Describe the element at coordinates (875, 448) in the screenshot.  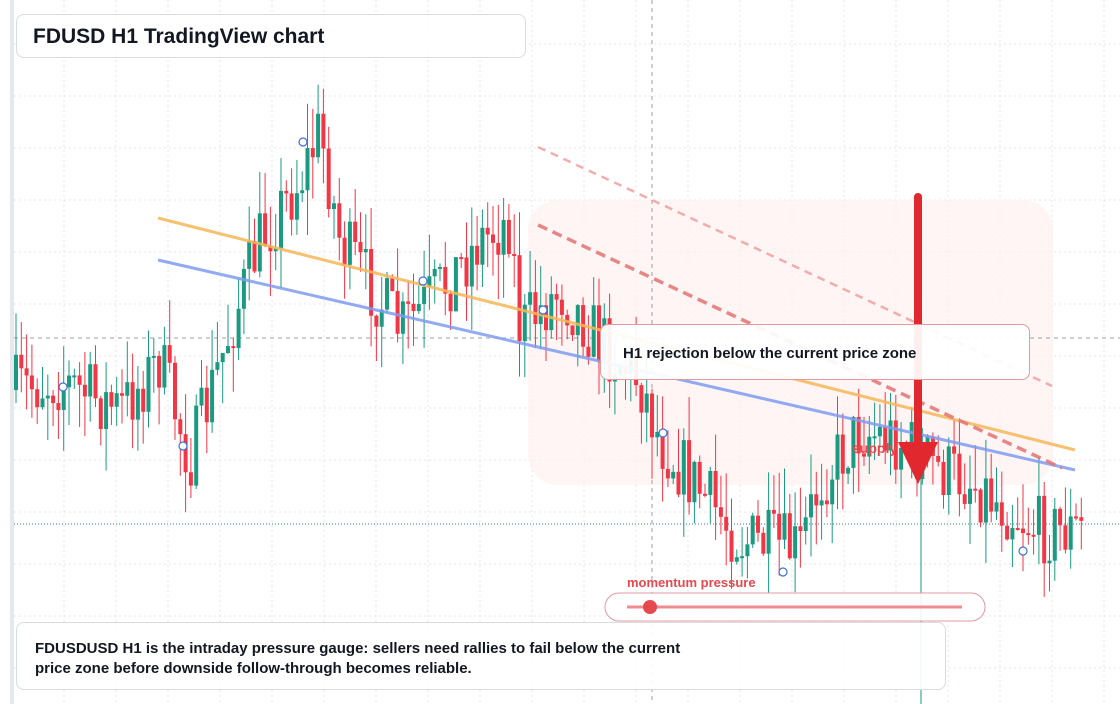
I see `supply-label: supply` at that location.